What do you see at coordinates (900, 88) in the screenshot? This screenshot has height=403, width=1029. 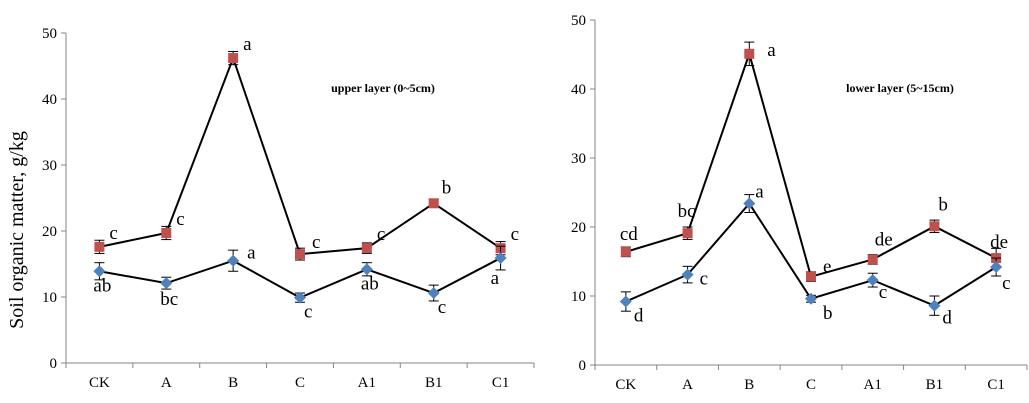 I see `chart-title: lower layer (5~15cm)` at bounding box center [900, 88].